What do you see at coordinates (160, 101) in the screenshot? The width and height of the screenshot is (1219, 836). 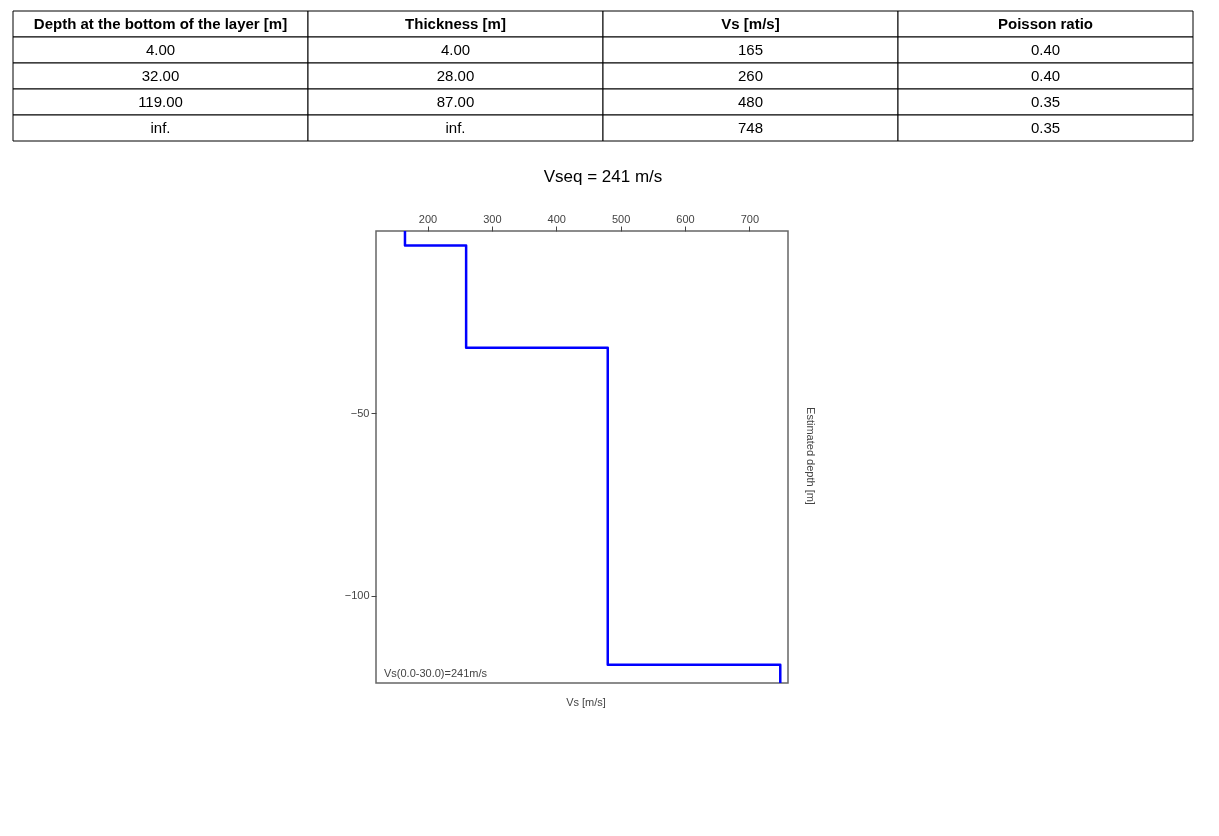 I see `text: 119.00` at bounding box center [160, 101].